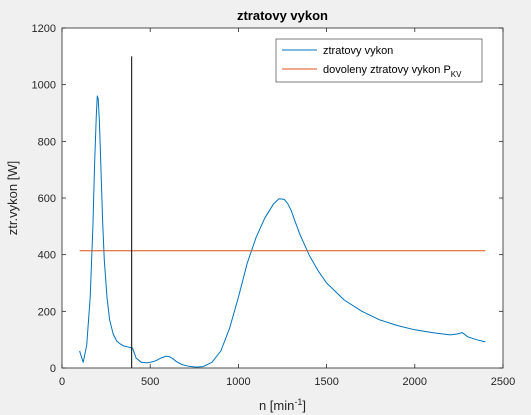 This screenshot has width=531, height=415. I want to click on legend-label-dovoleny-vykon-main: dovoleny ztratovy vykon P, so click(387, 70).